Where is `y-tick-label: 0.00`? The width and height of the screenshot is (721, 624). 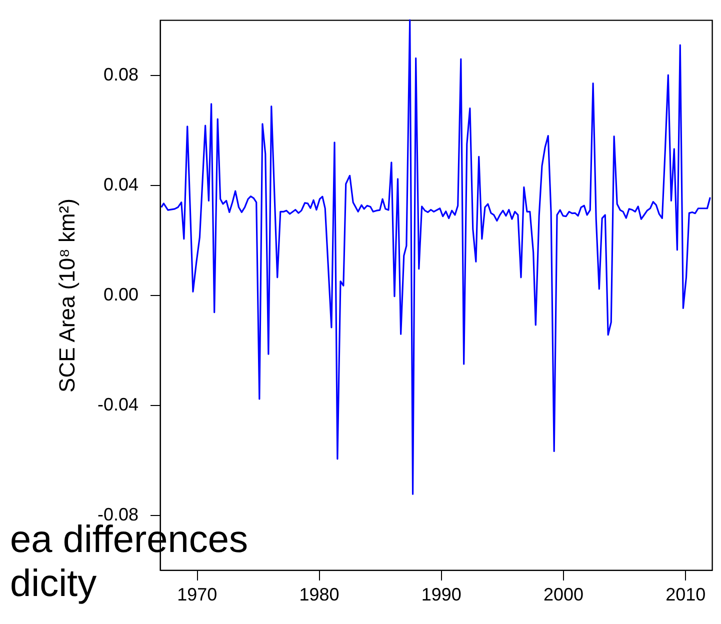 y-tick-label: 0.00 is located at coordinates (120, 294).